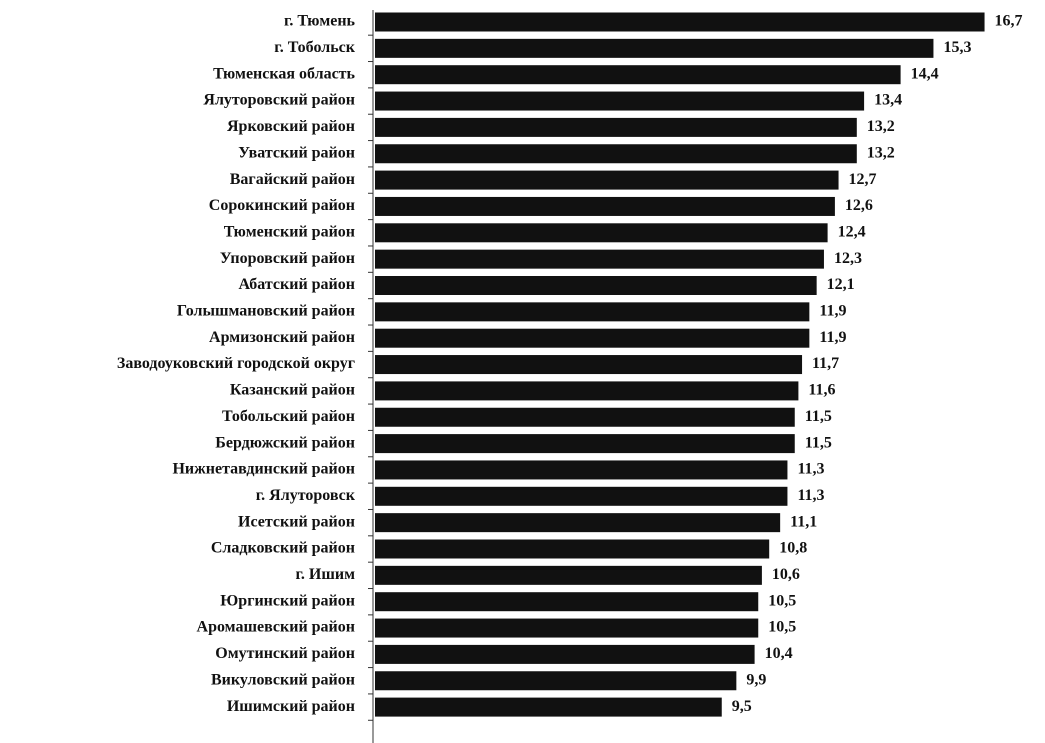 This screenshot has height=743, width=1045. What do you see at coordinates (288, 416) in the screenshot?
I see `category-label: Тобольский район` at bounding box center [288, 416].